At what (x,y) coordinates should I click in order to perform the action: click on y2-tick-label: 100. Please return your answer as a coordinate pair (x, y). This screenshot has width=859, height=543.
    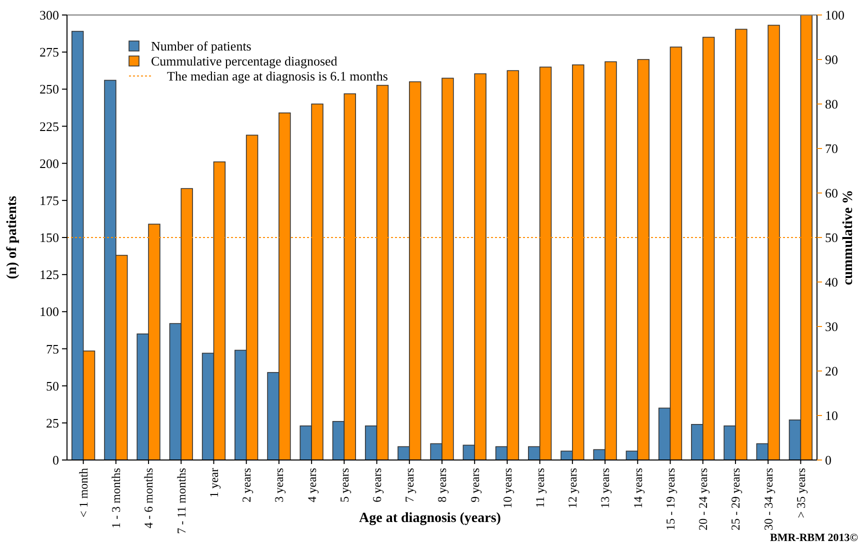
    Looking at the image, I should click on (834, 15).